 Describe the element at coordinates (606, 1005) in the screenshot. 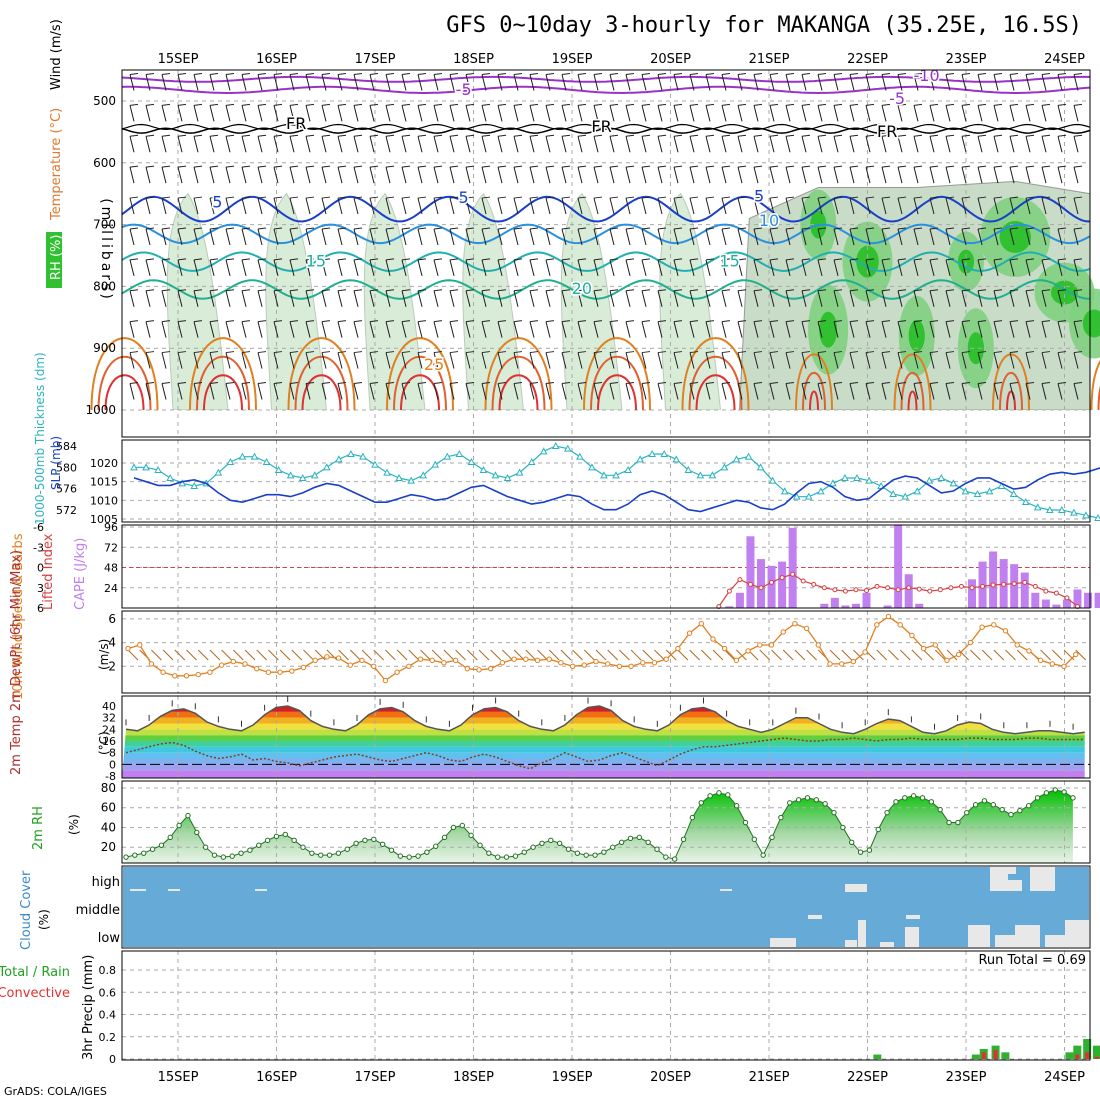

I see `panel-frame-precip` at that location.